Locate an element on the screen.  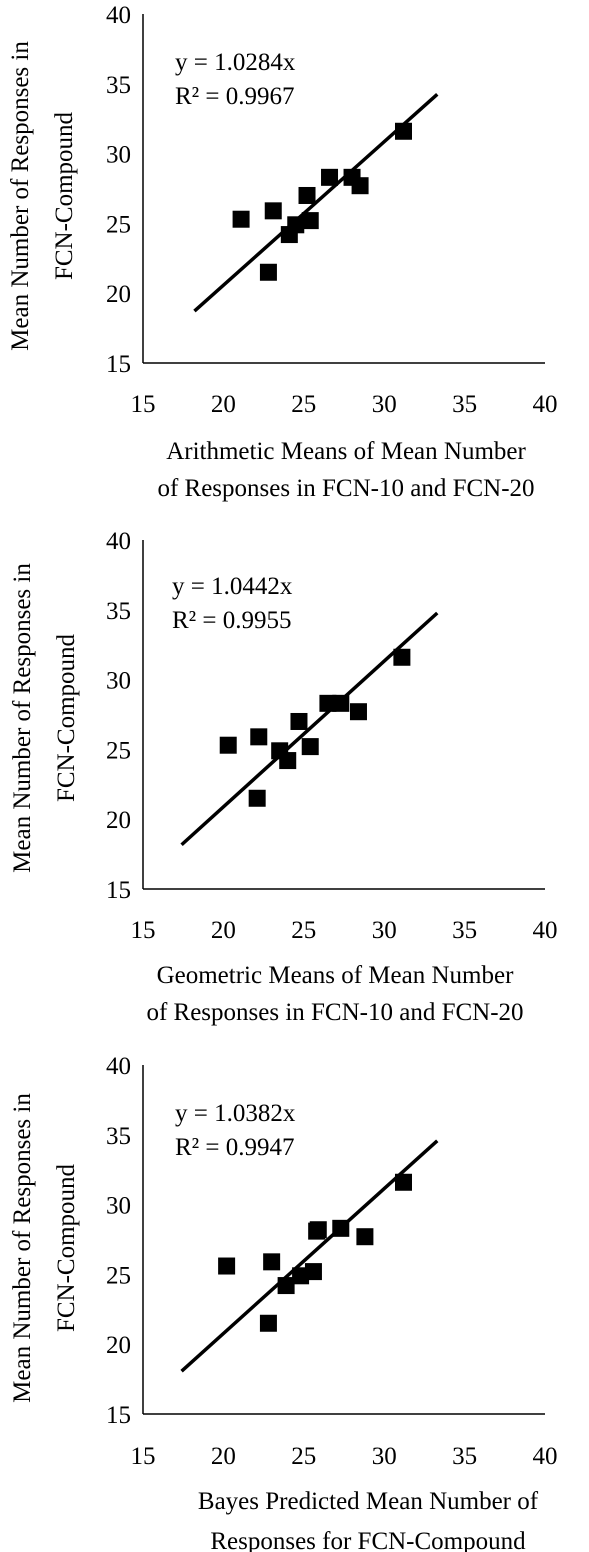
r-squared-label: R² = 0.9955 is located at coordinates (232, 620).